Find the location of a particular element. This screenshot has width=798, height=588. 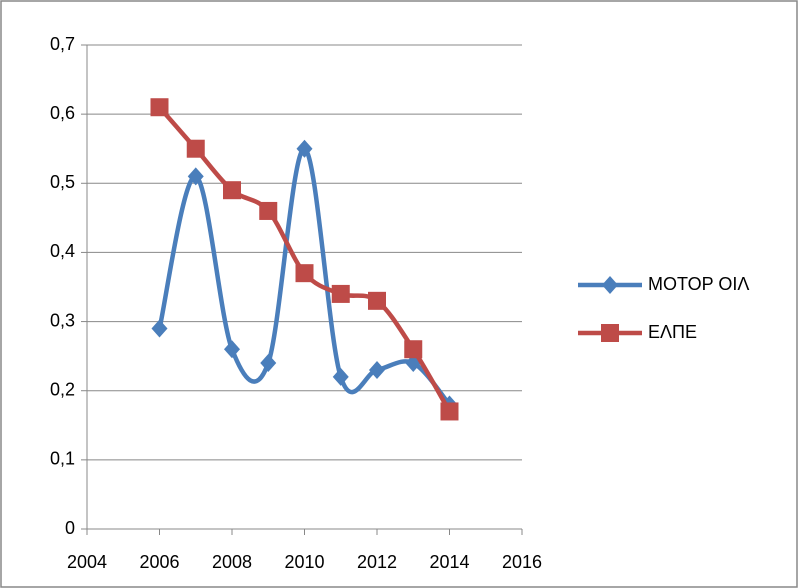

y-tick-label: 0,2 is located at coordinates (62, 389).